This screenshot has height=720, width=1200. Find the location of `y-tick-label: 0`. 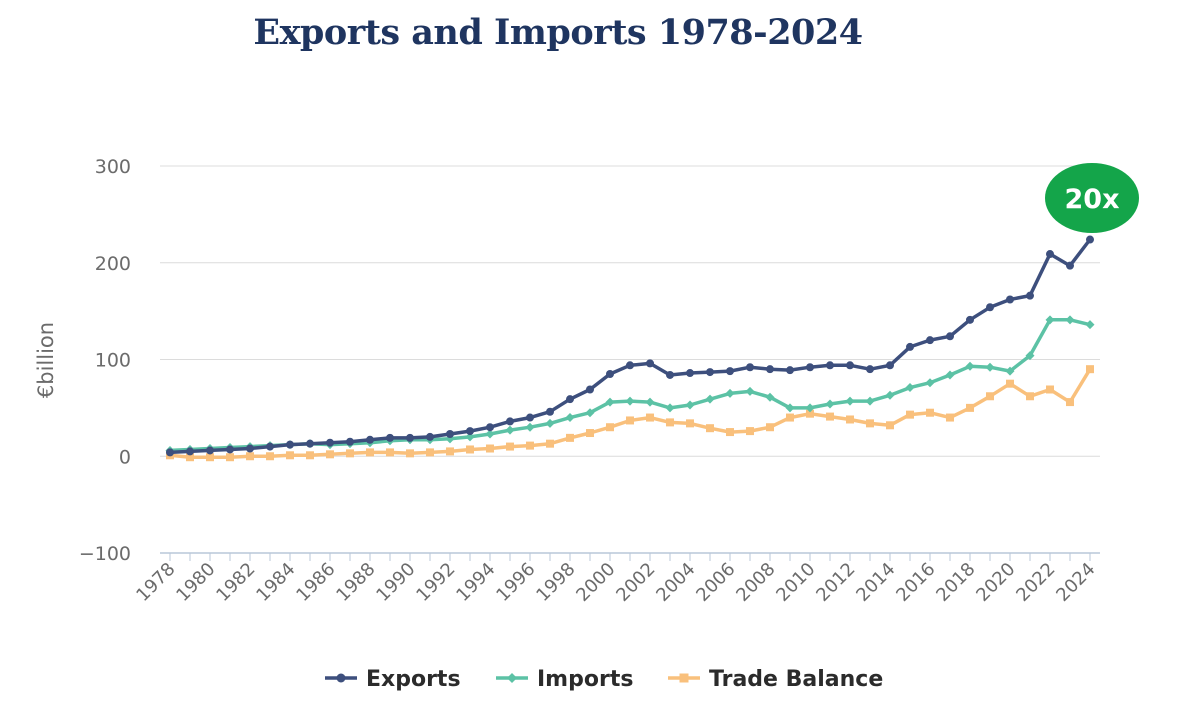

y-tick-label: 0 is located at coordinates (125, 457).